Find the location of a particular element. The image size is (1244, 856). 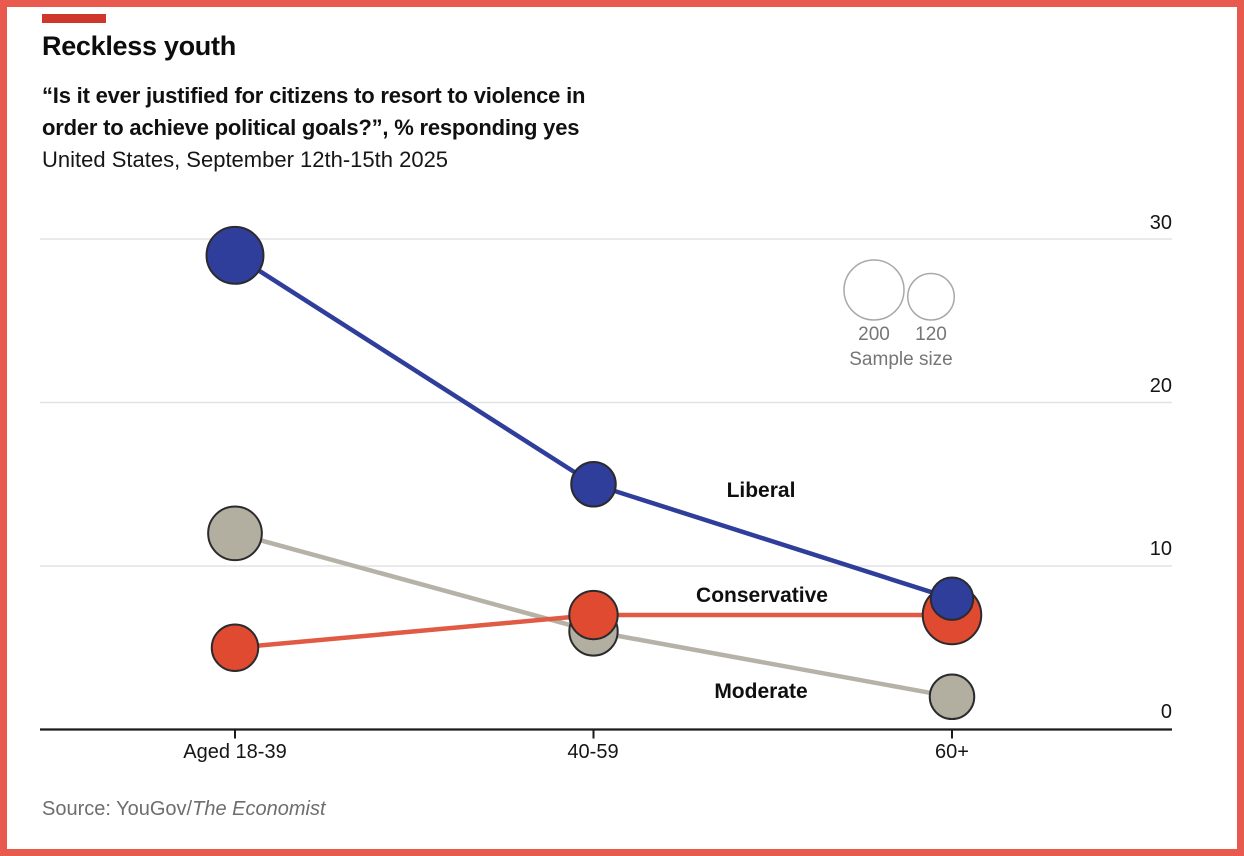

page-title: Reckless youth is located at coordinates (139, 46).